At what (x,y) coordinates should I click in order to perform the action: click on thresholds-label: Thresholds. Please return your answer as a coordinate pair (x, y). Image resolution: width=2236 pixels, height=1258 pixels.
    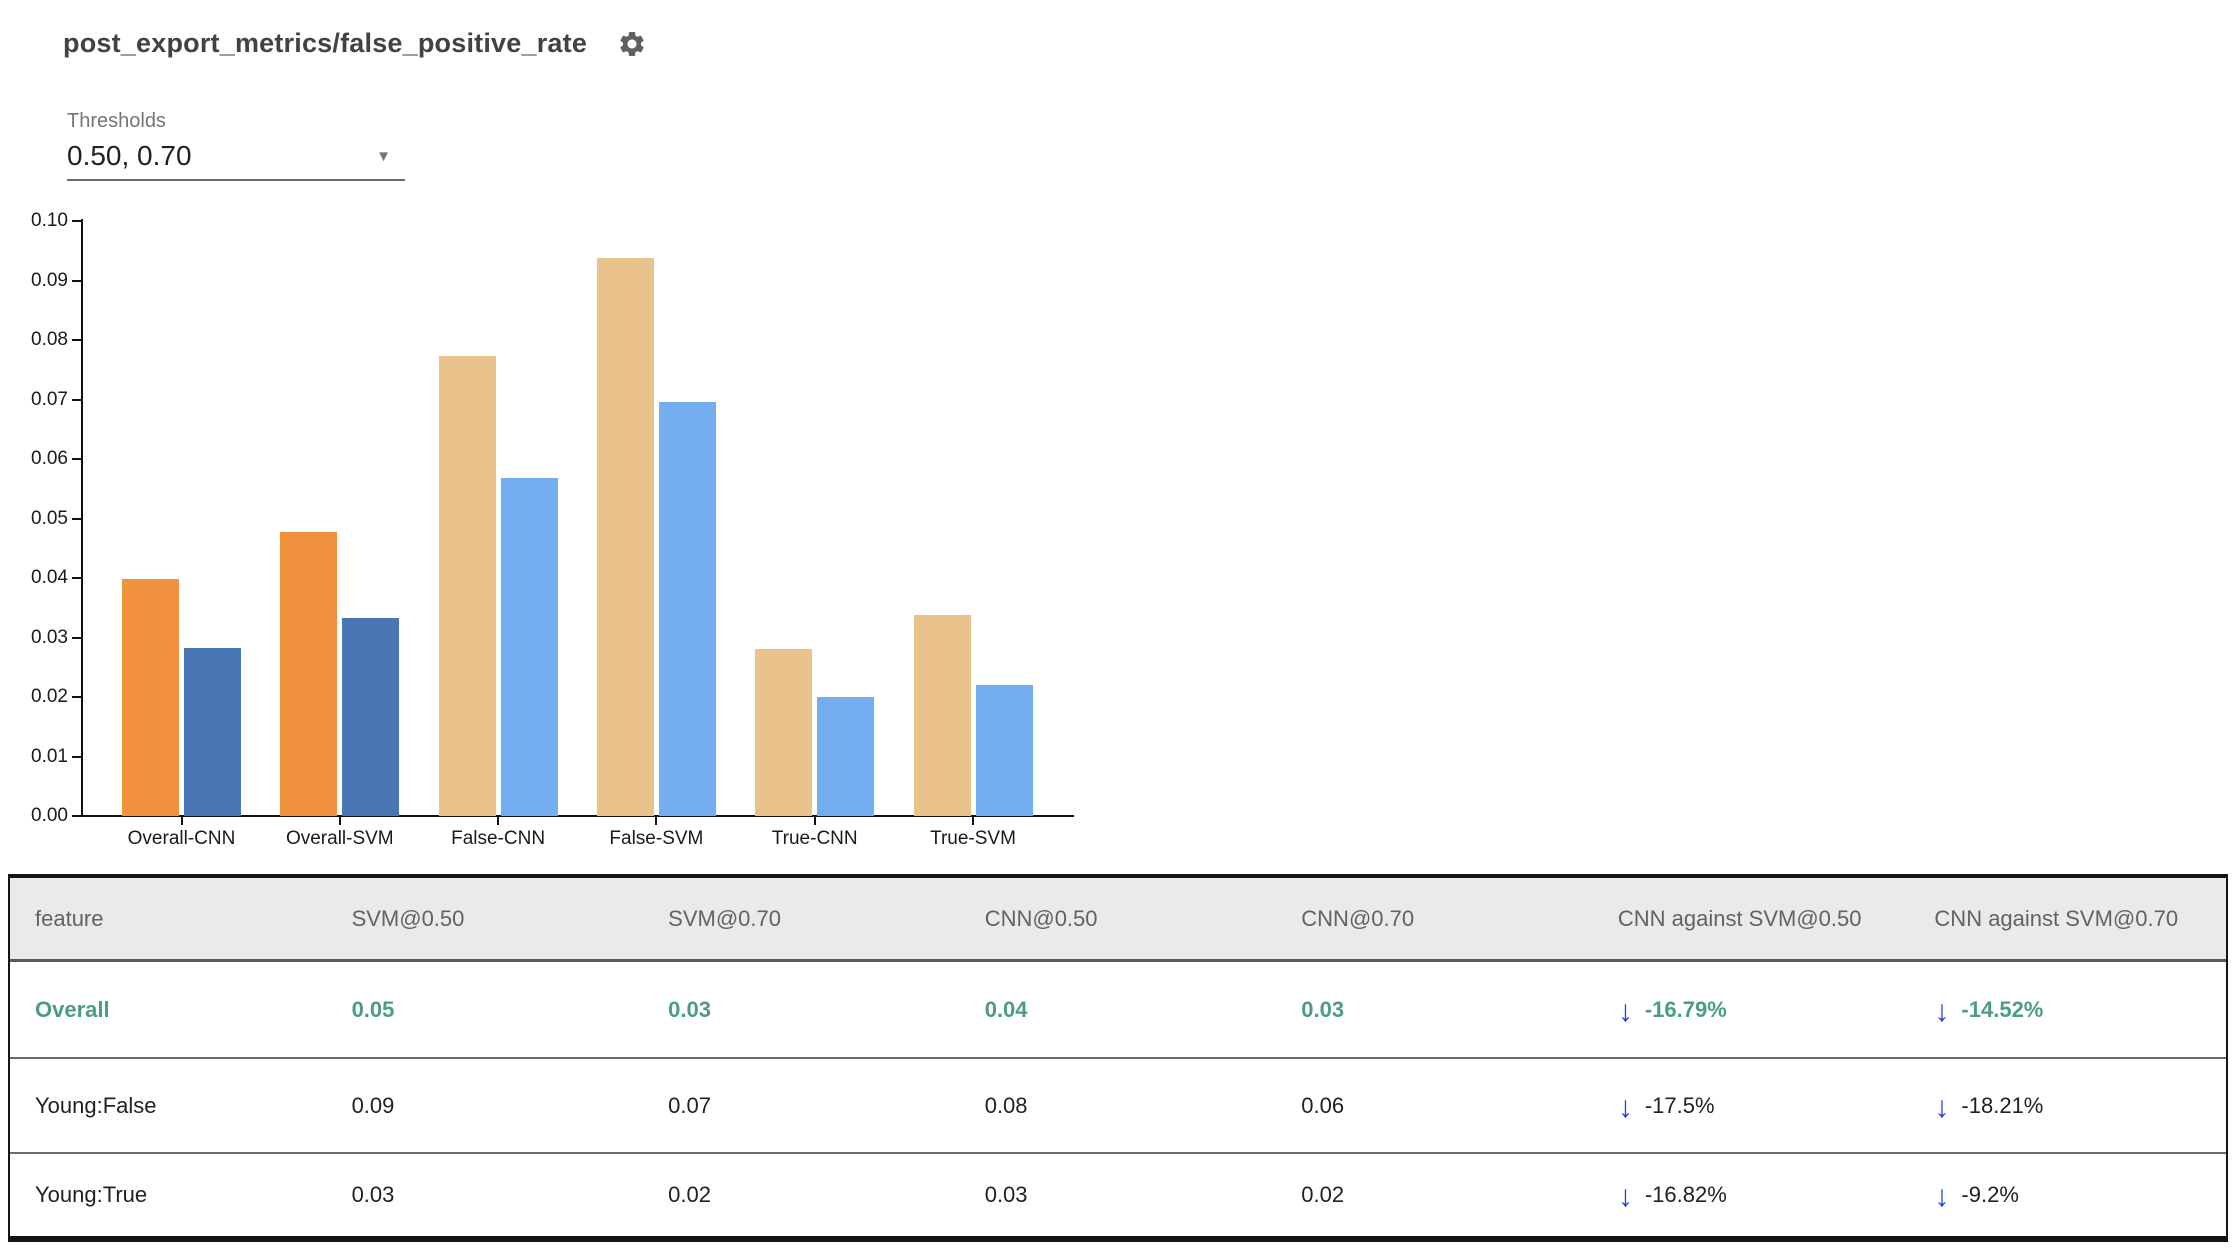
    Looking at the image, I should click on (116, 121).